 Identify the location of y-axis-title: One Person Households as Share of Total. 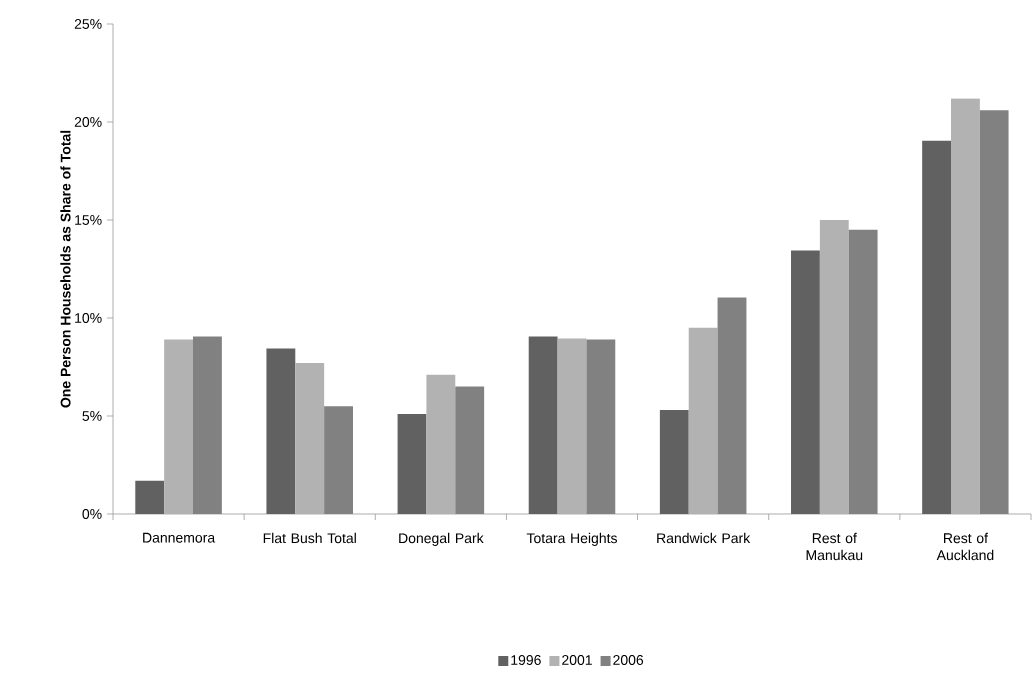
(65, 269).